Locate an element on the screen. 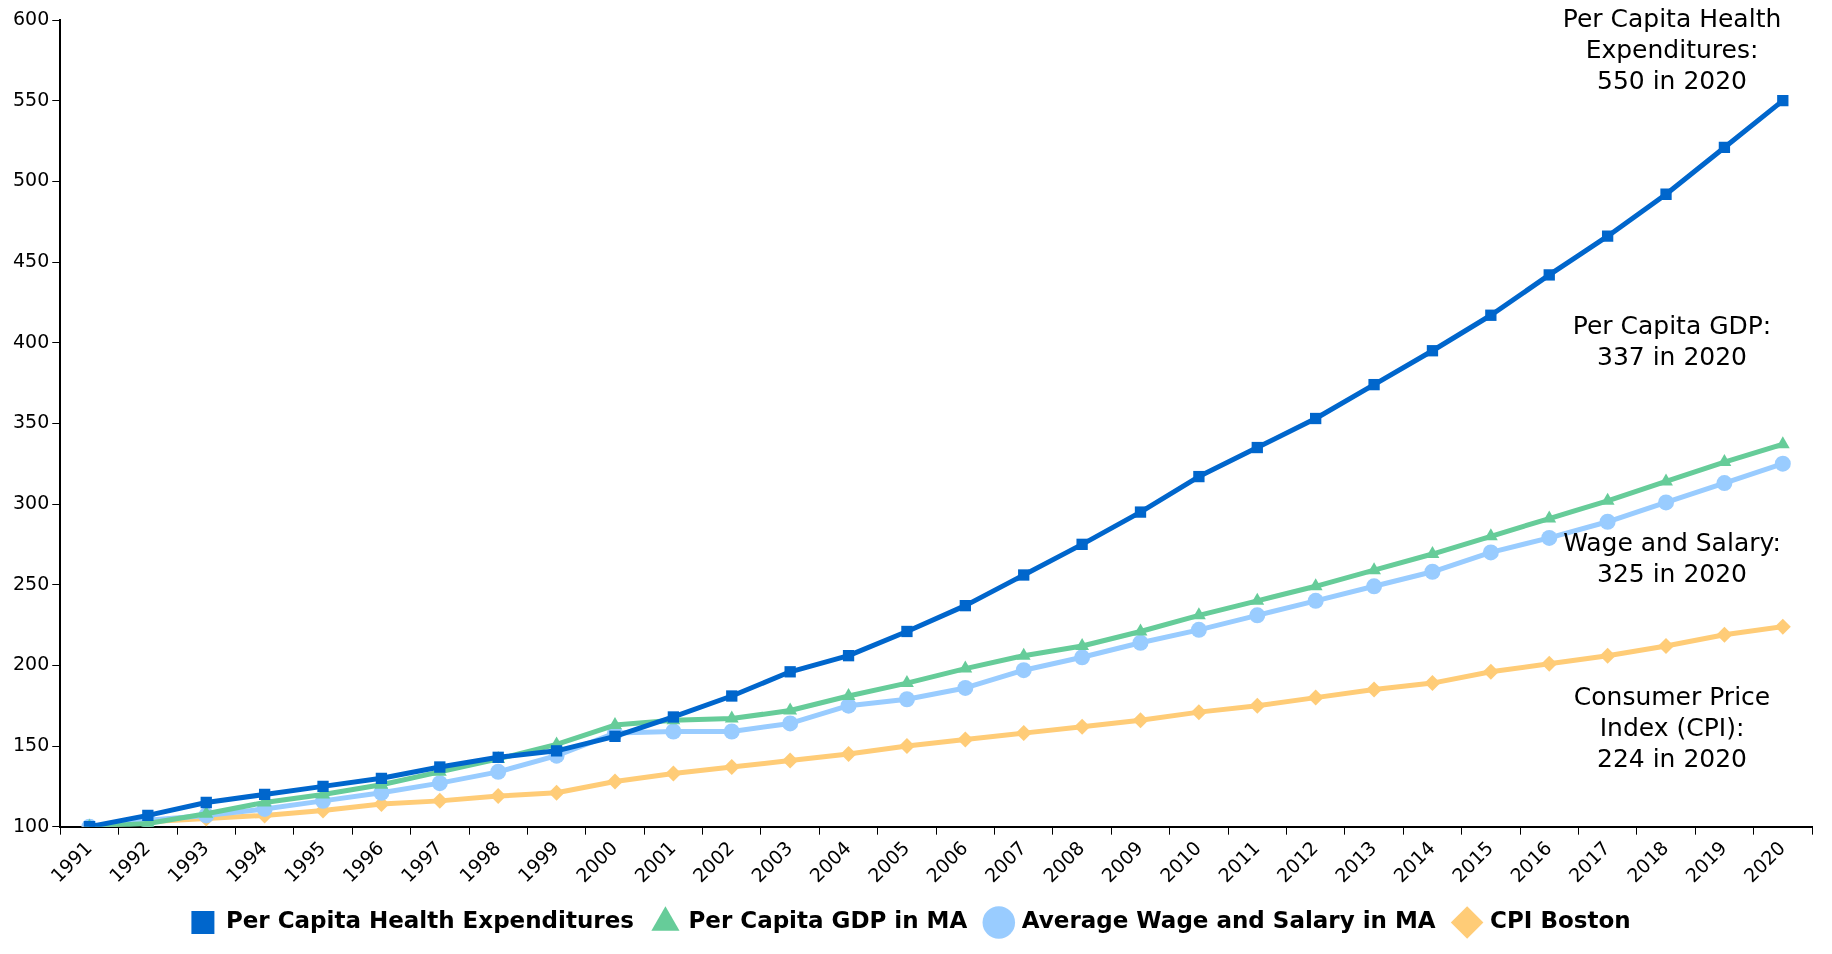 The image size is (1832, 954). y-tick-label: 250 is located at coordinates (31, 582).